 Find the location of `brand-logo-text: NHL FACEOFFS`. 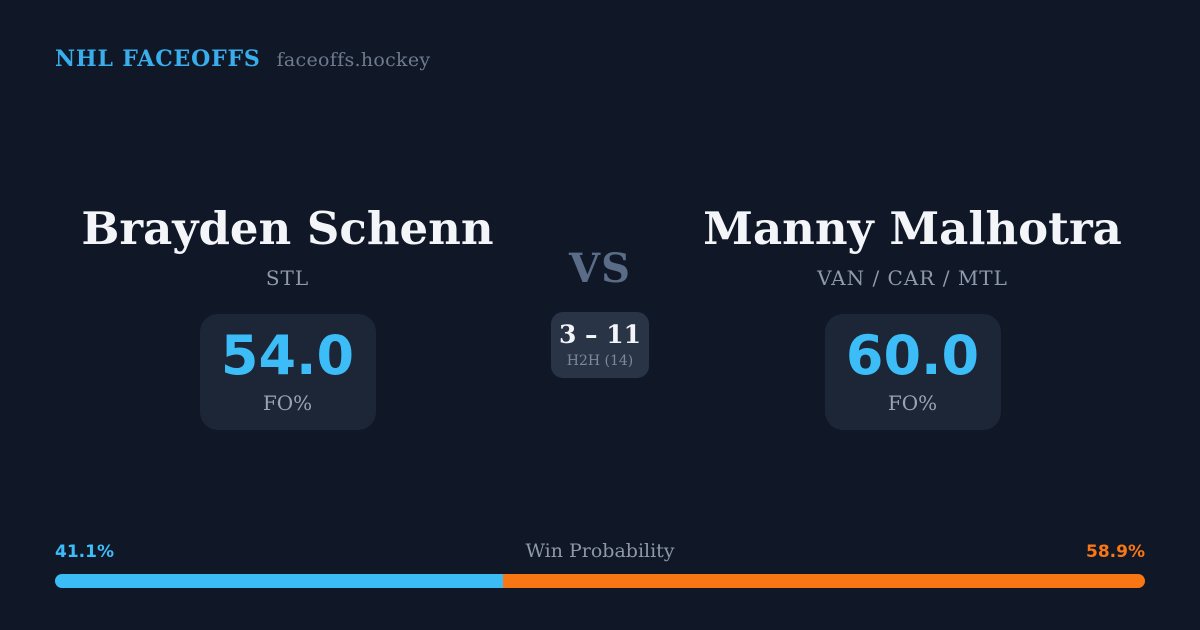

brand-logo-text: NHL FACEOFFS is located at coordinates (158, 59).